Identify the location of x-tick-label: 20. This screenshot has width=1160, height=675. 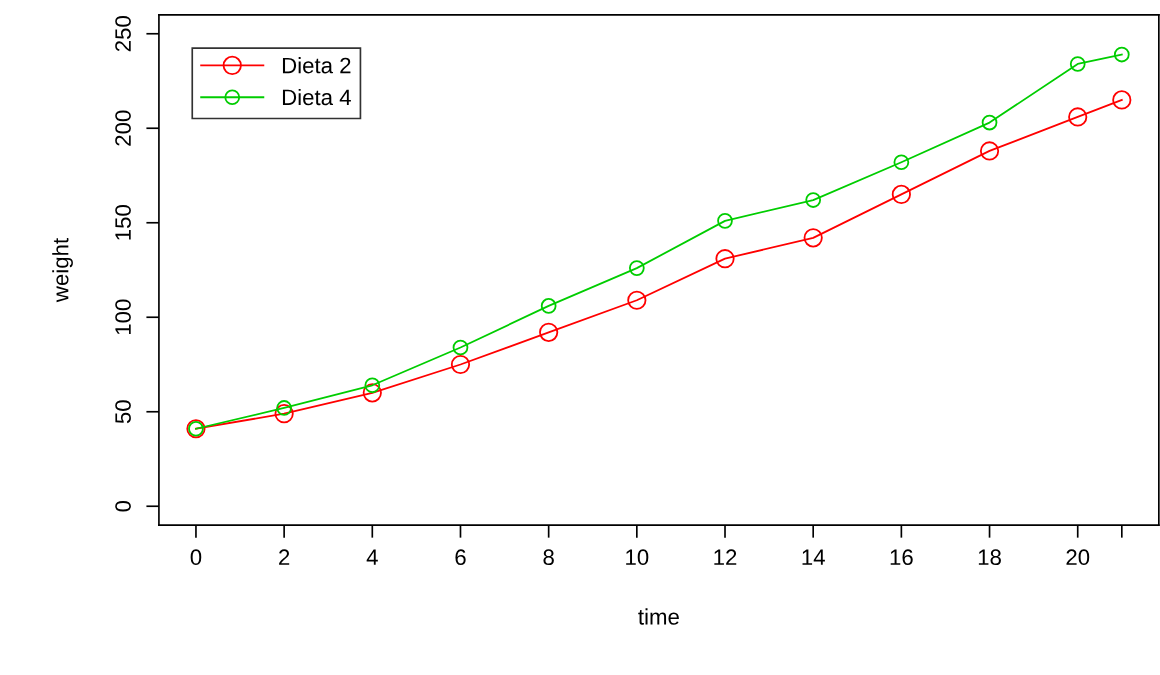
(1078, 557).